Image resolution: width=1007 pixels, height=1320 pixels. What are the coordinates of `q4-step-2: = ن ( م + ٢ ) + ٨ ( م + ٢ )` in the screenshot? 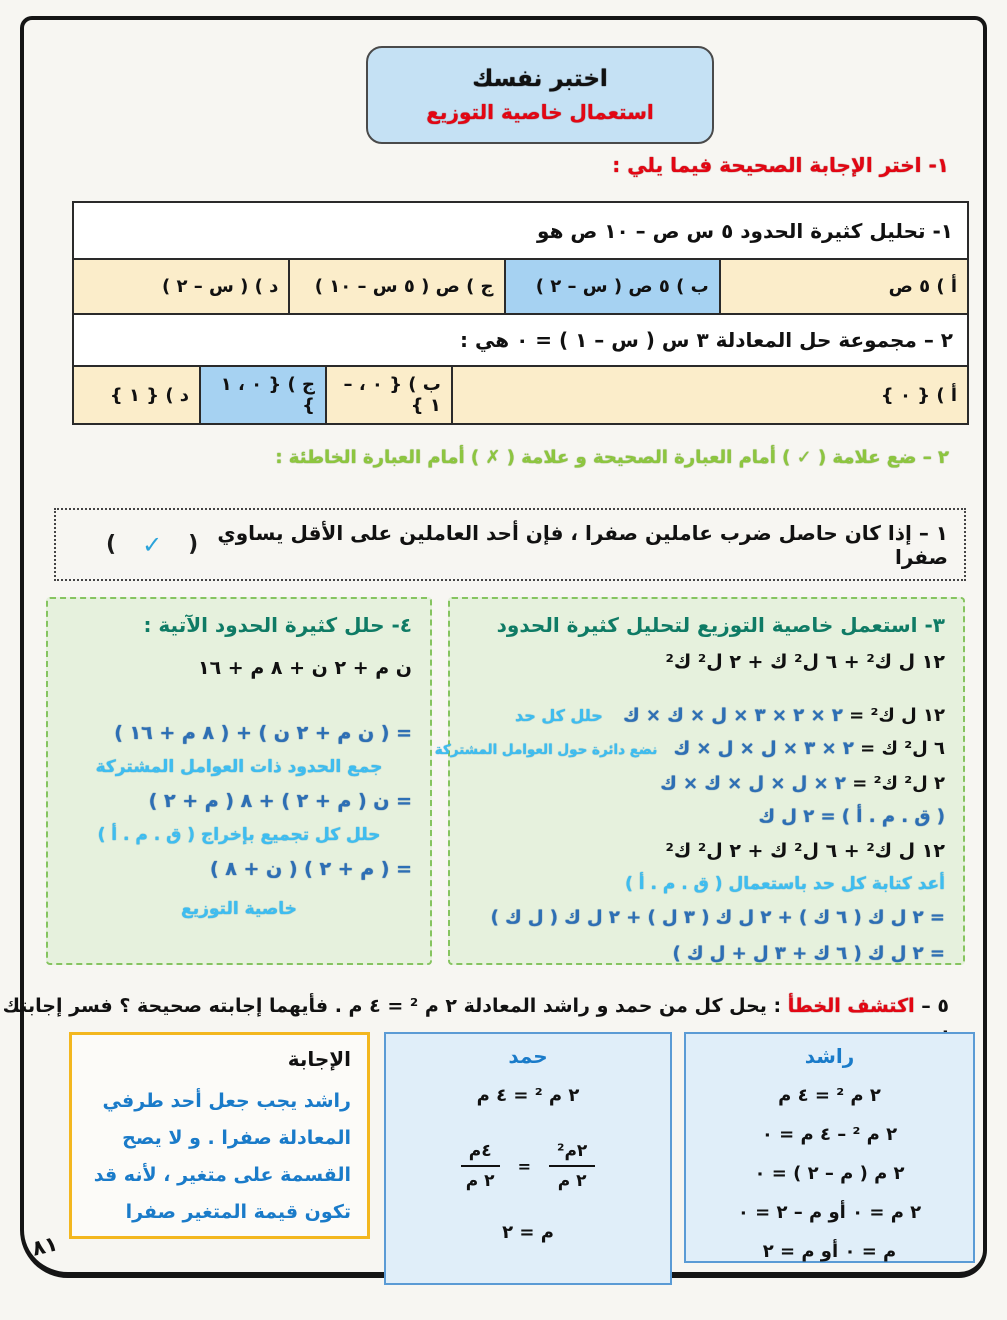 It's located at (280, 801).